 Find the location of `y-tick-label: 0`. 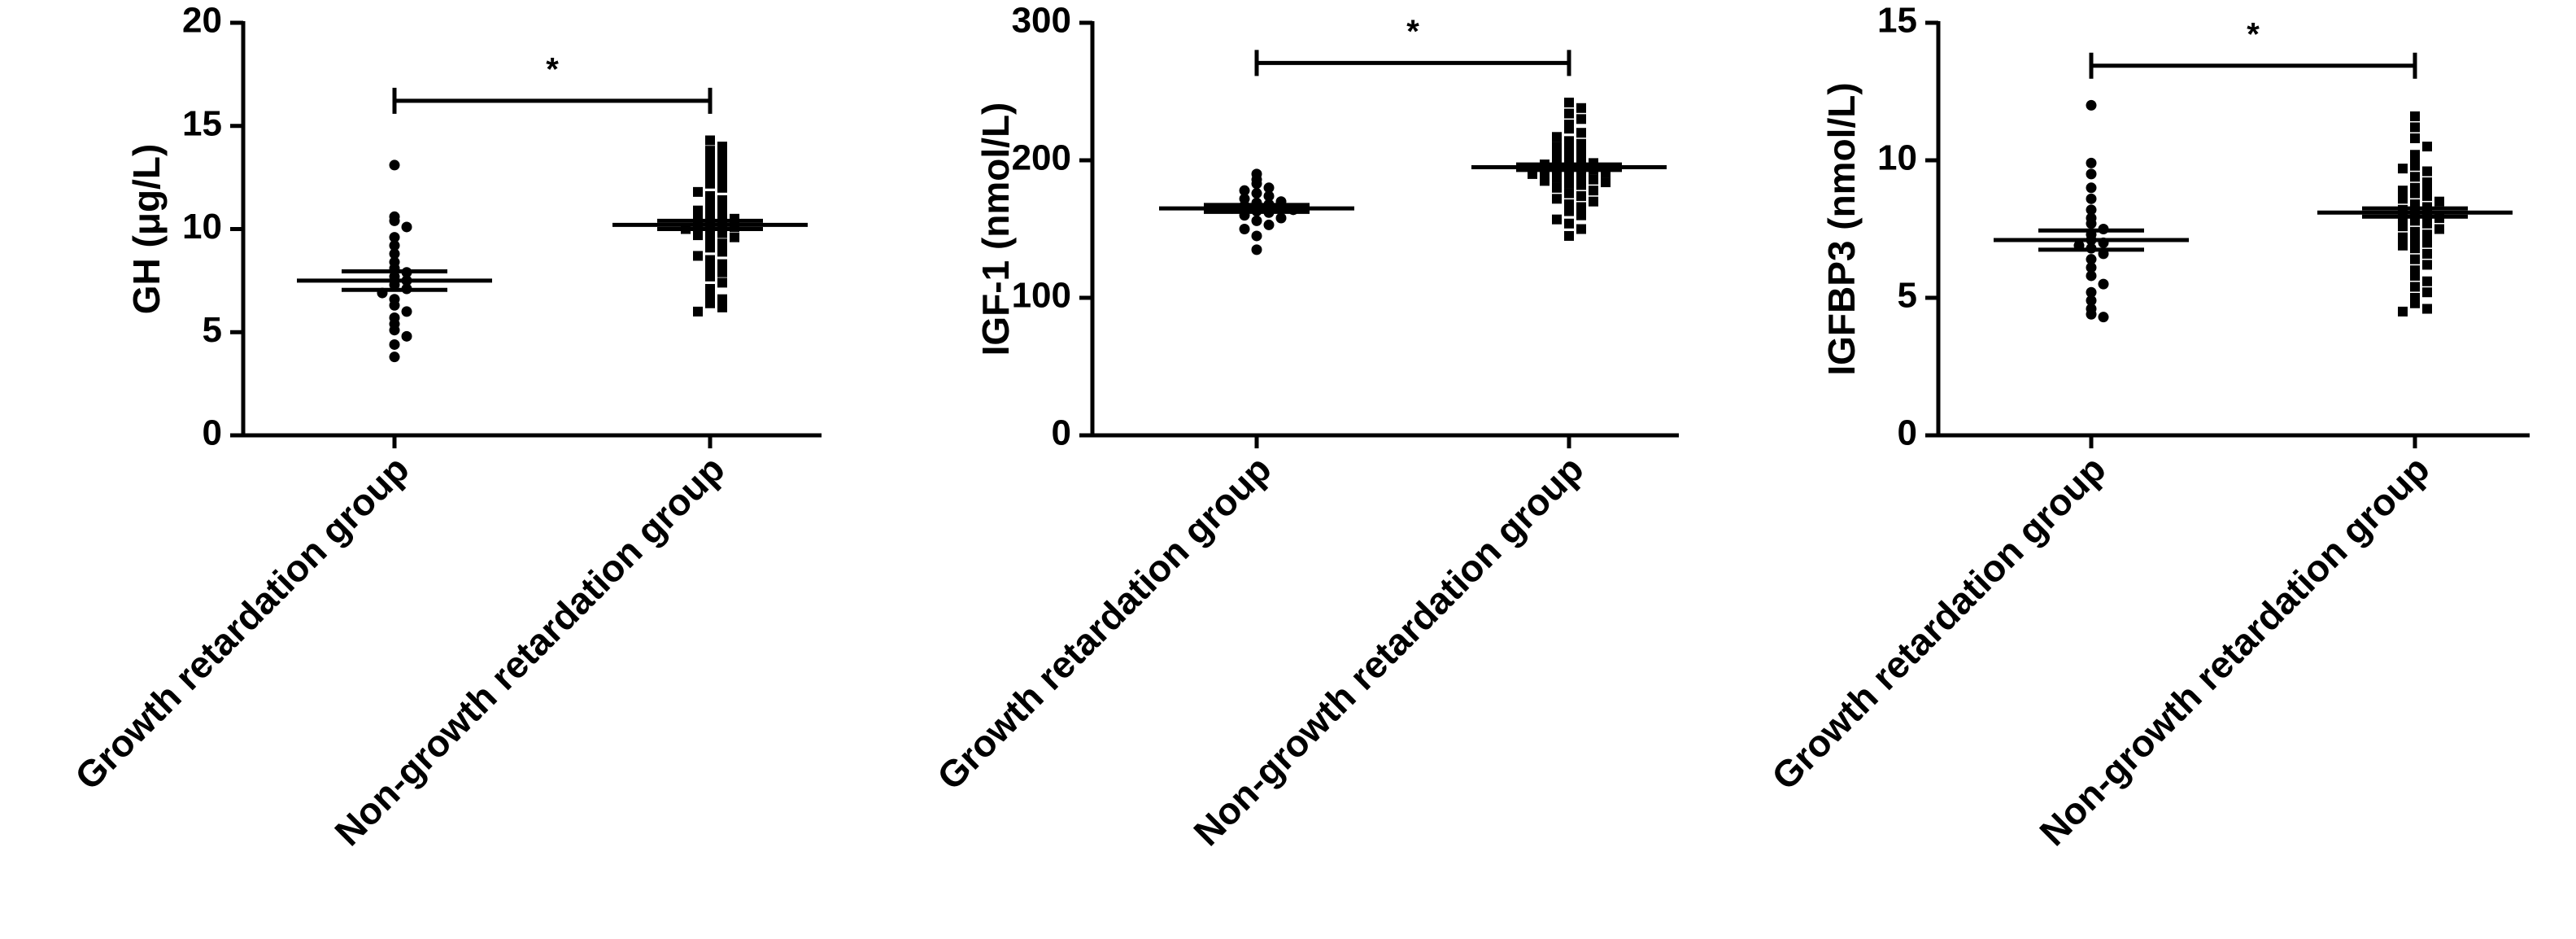

y-tick-label: 0 is located at coordinates (1907, 433).